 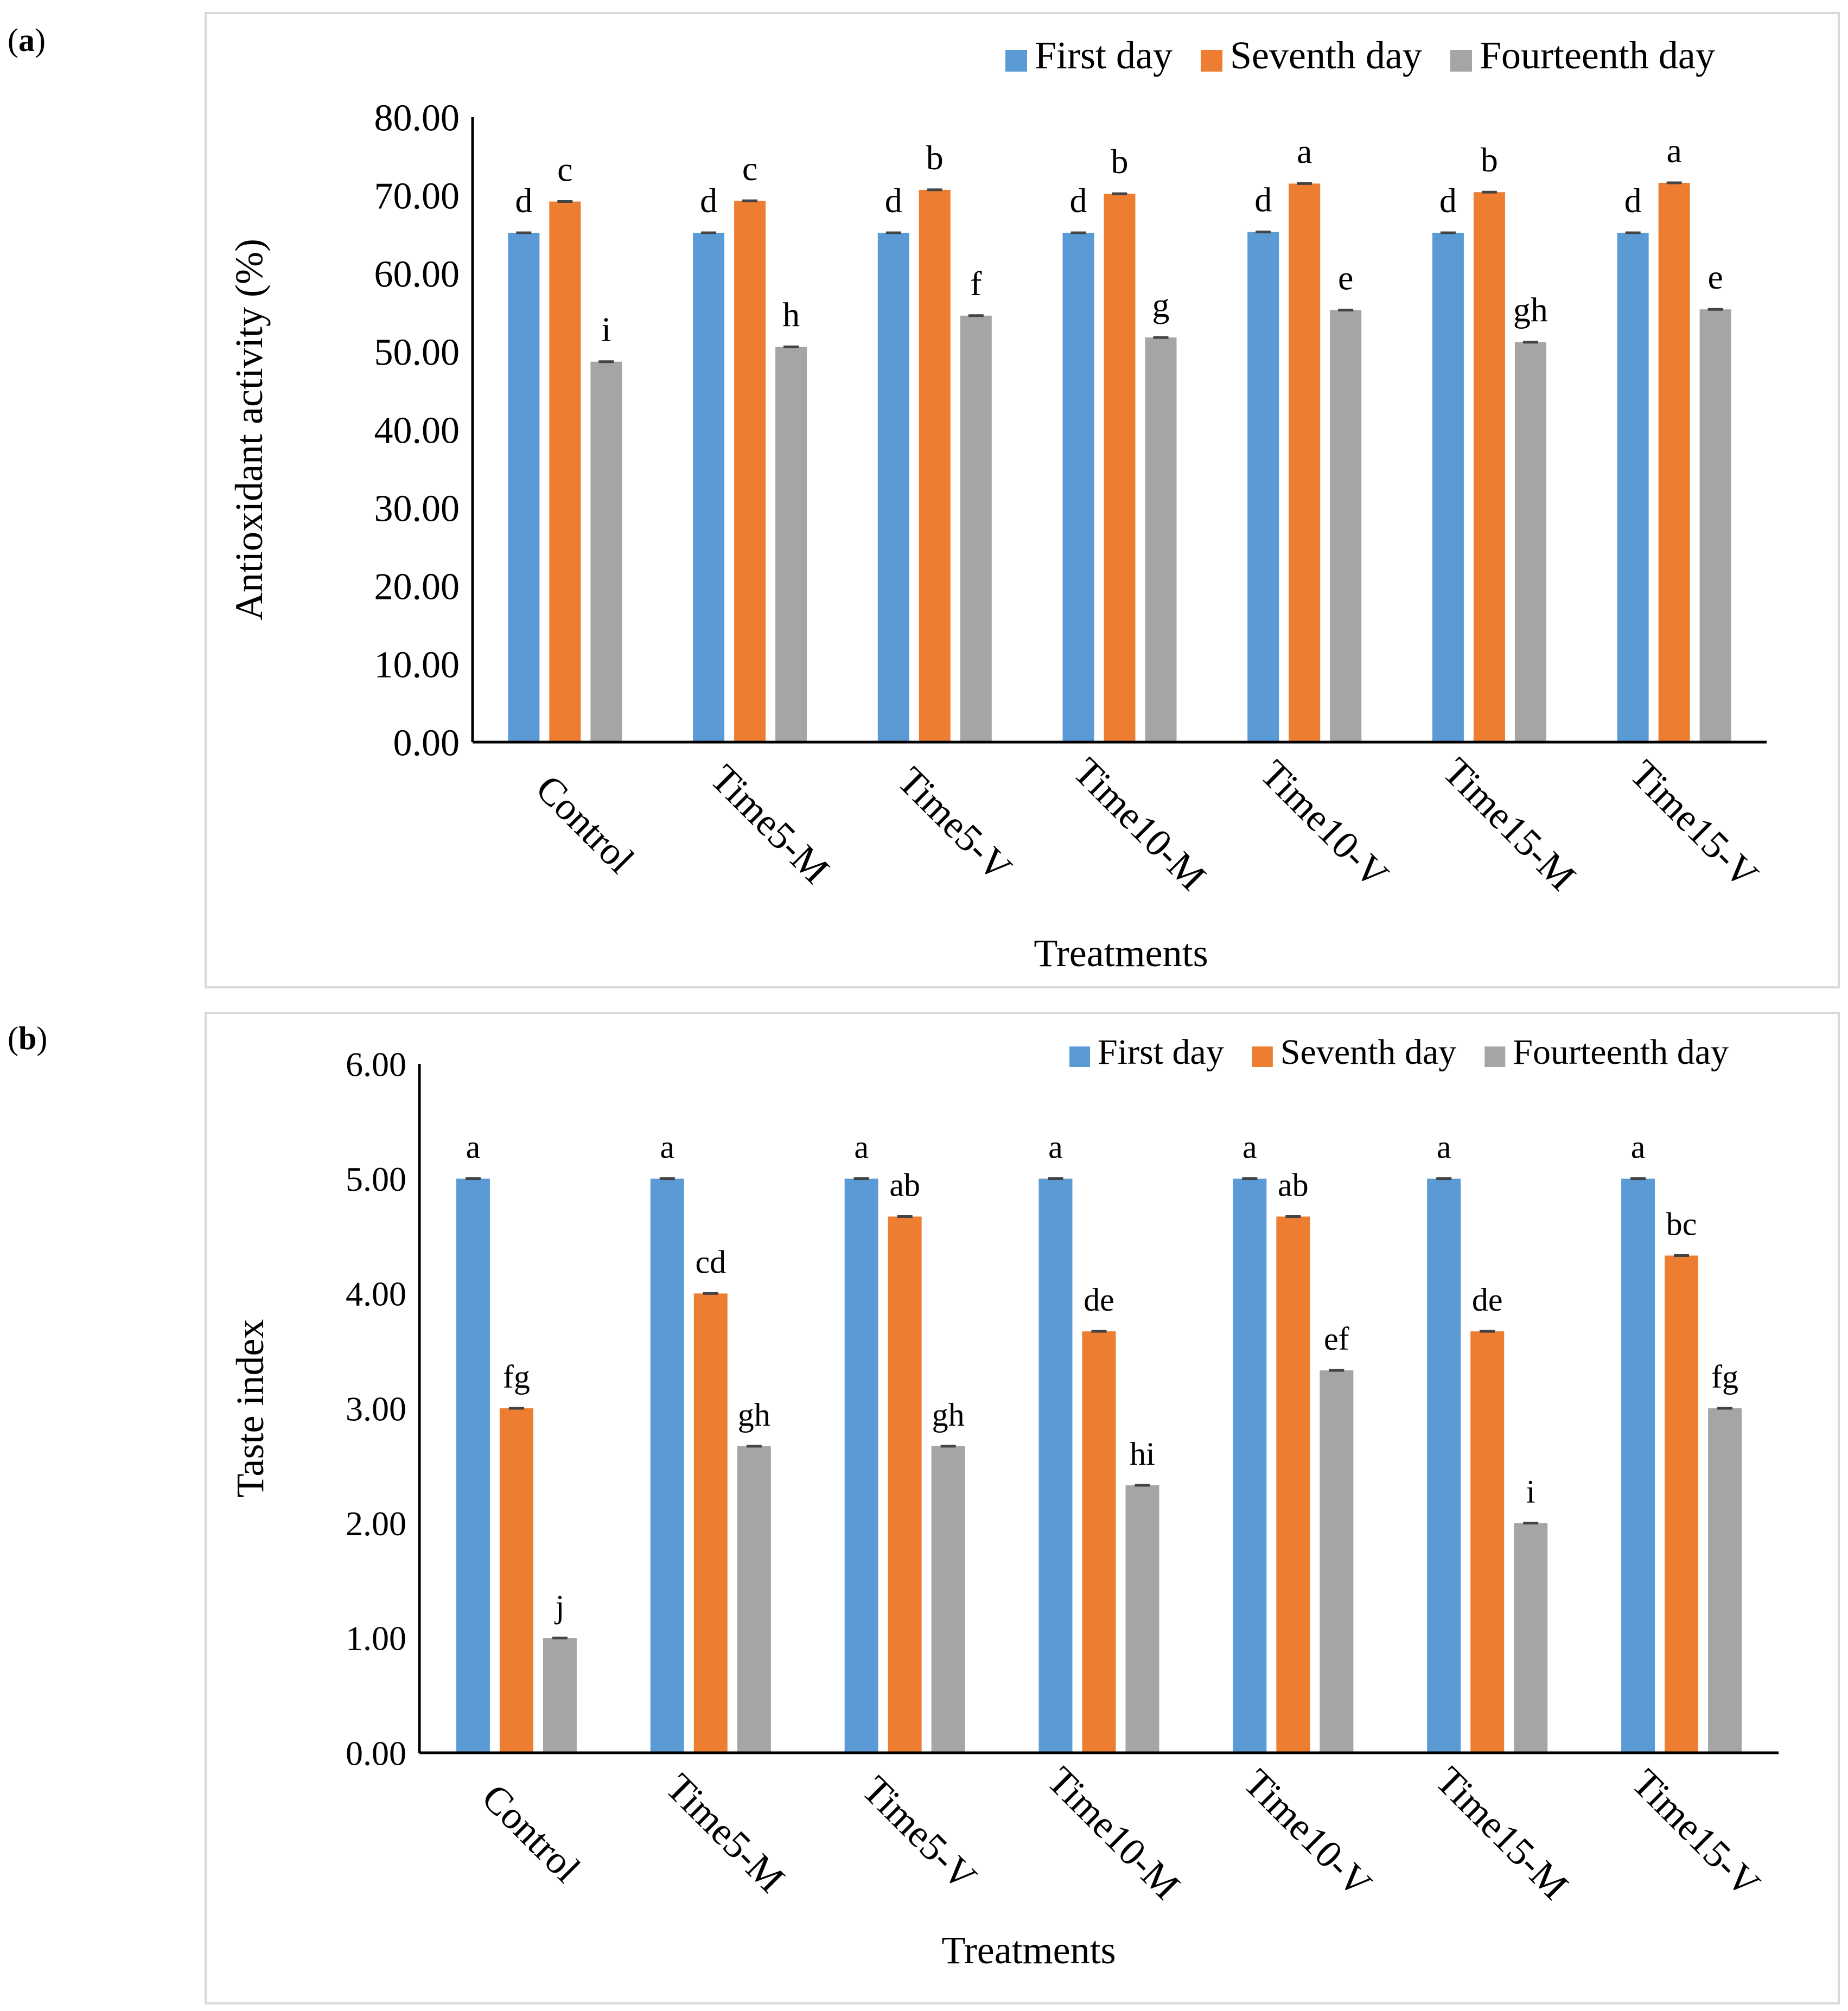 I want to click on significance-letter: cd, so click(x=710, y=1262).